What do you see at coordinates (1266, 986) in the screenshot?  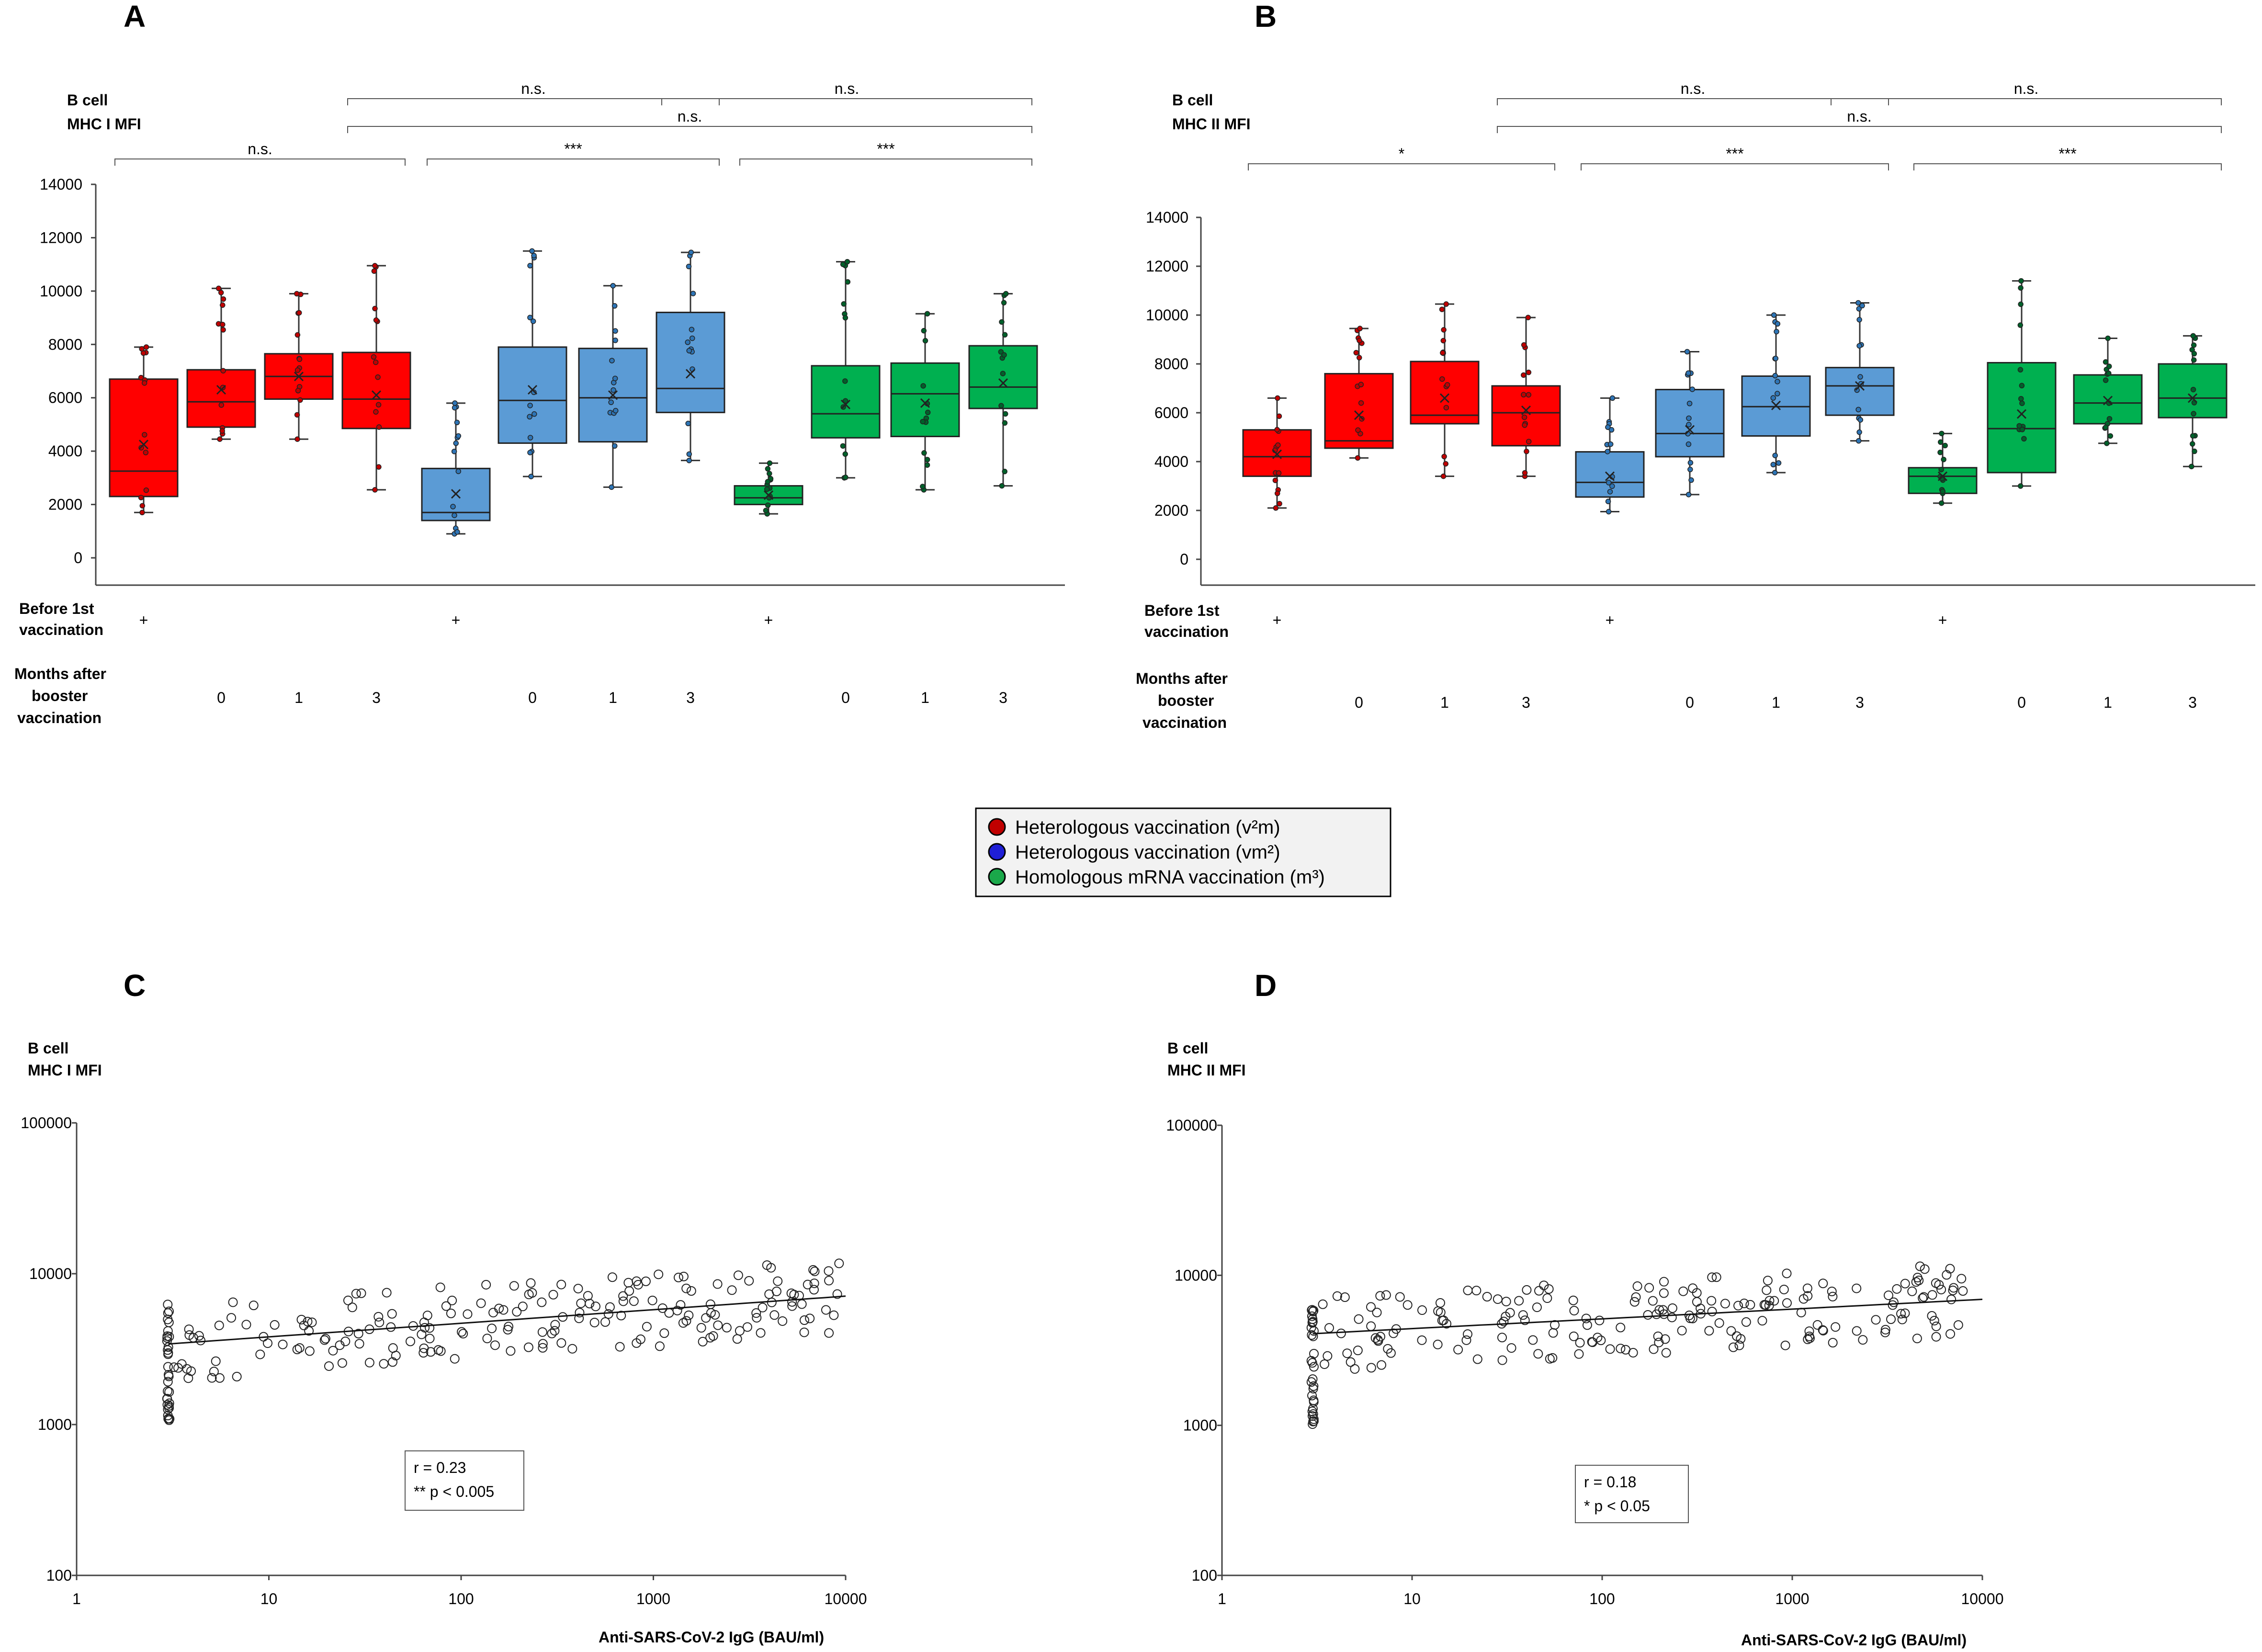 I see `panel-letter: D` at bounding box center [1266, 986].